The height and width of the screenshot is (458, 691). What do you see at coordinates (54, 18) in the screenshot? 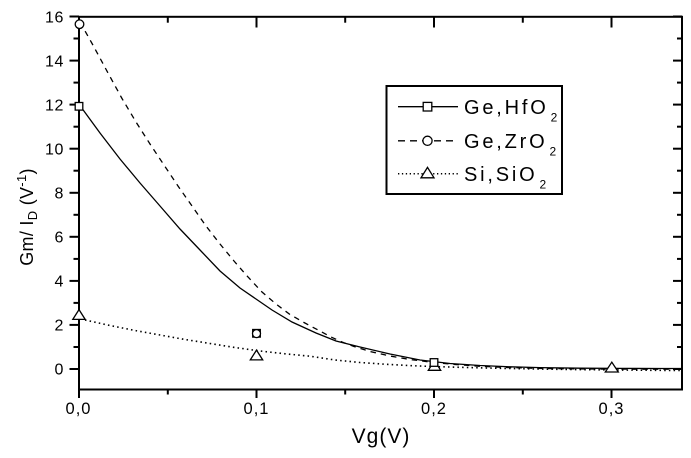
I see `svg-text: 16` at bounding box center [54, 18].